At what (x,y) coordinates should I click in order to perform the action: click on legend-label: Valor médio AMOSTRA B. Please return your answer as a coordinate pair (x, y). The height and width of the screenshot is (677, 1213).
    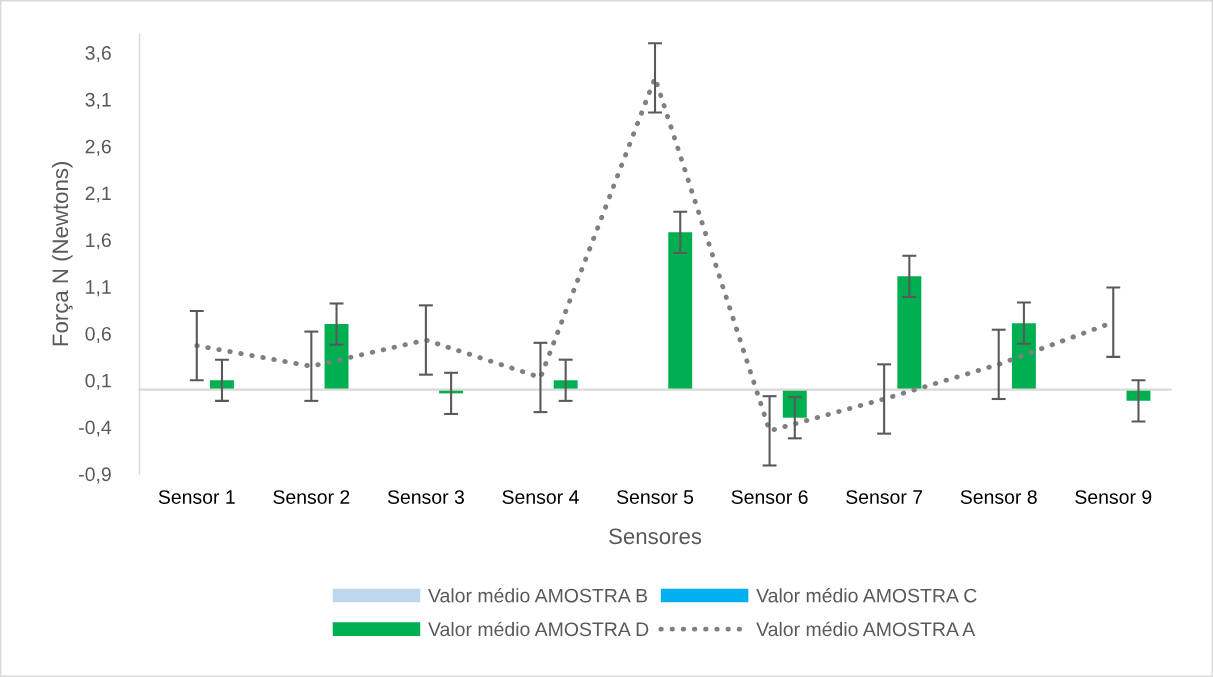
    Looking at the image, I should click on (538, 595).